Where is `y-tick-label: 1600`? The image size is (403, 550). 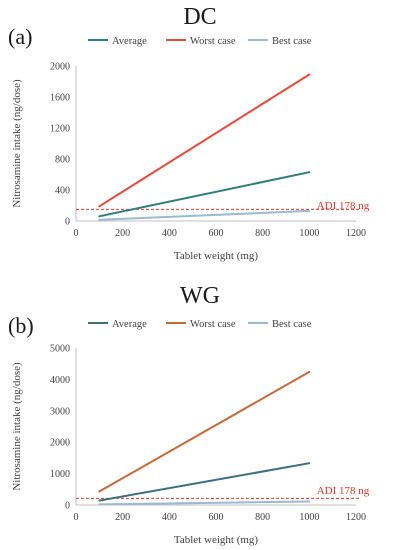
y-tick-label: 1600 is located at coordinates (60, 98).